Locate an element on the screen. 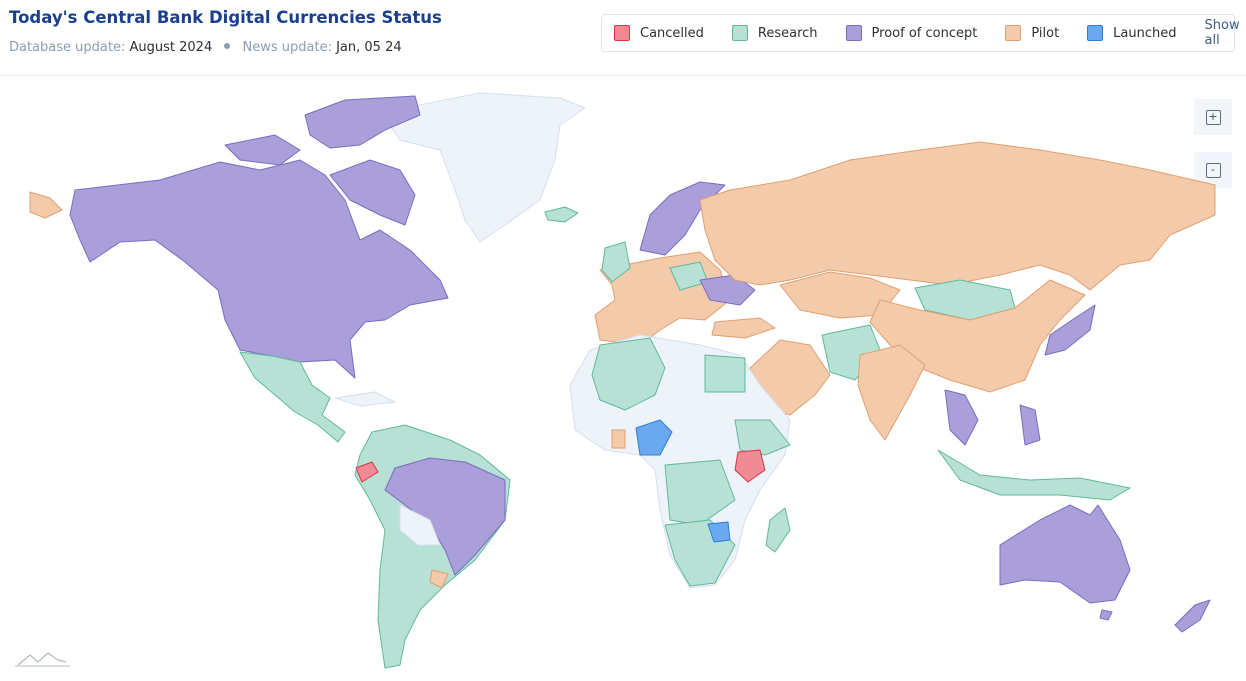 This screenshot has width=1246, height=681. zoom-in-icon: + is located at coordinates (1213, 117).